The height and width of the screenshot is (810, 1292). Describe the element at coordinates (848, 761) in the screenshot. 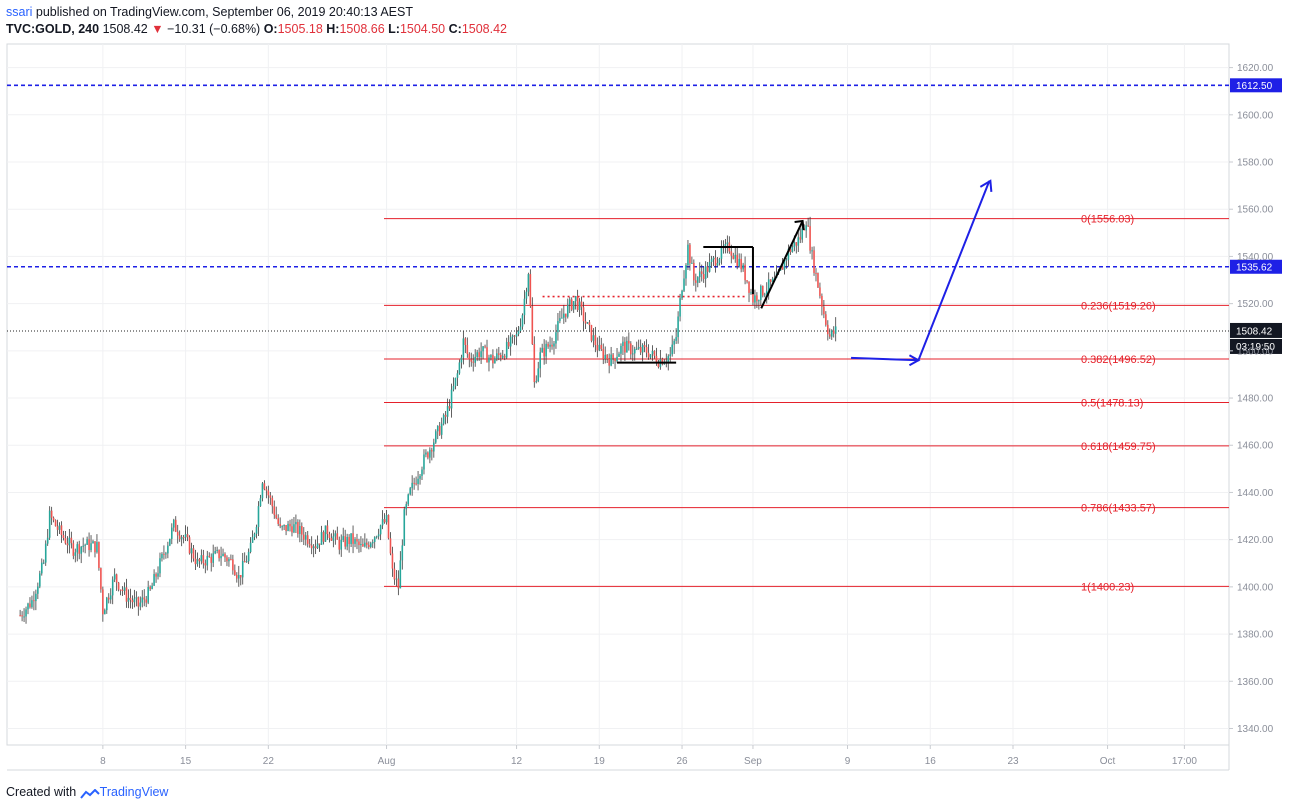

I see `x-tick-label: 9` at that location.